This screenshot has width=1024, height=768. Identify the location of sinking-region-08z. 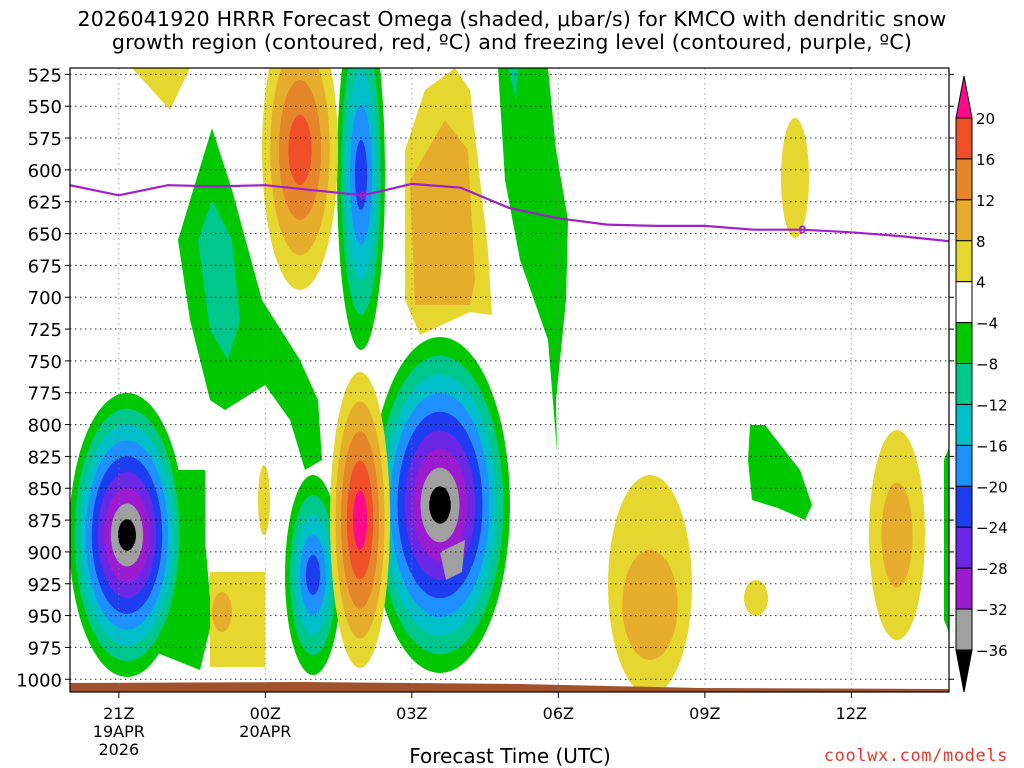
(650, 583).